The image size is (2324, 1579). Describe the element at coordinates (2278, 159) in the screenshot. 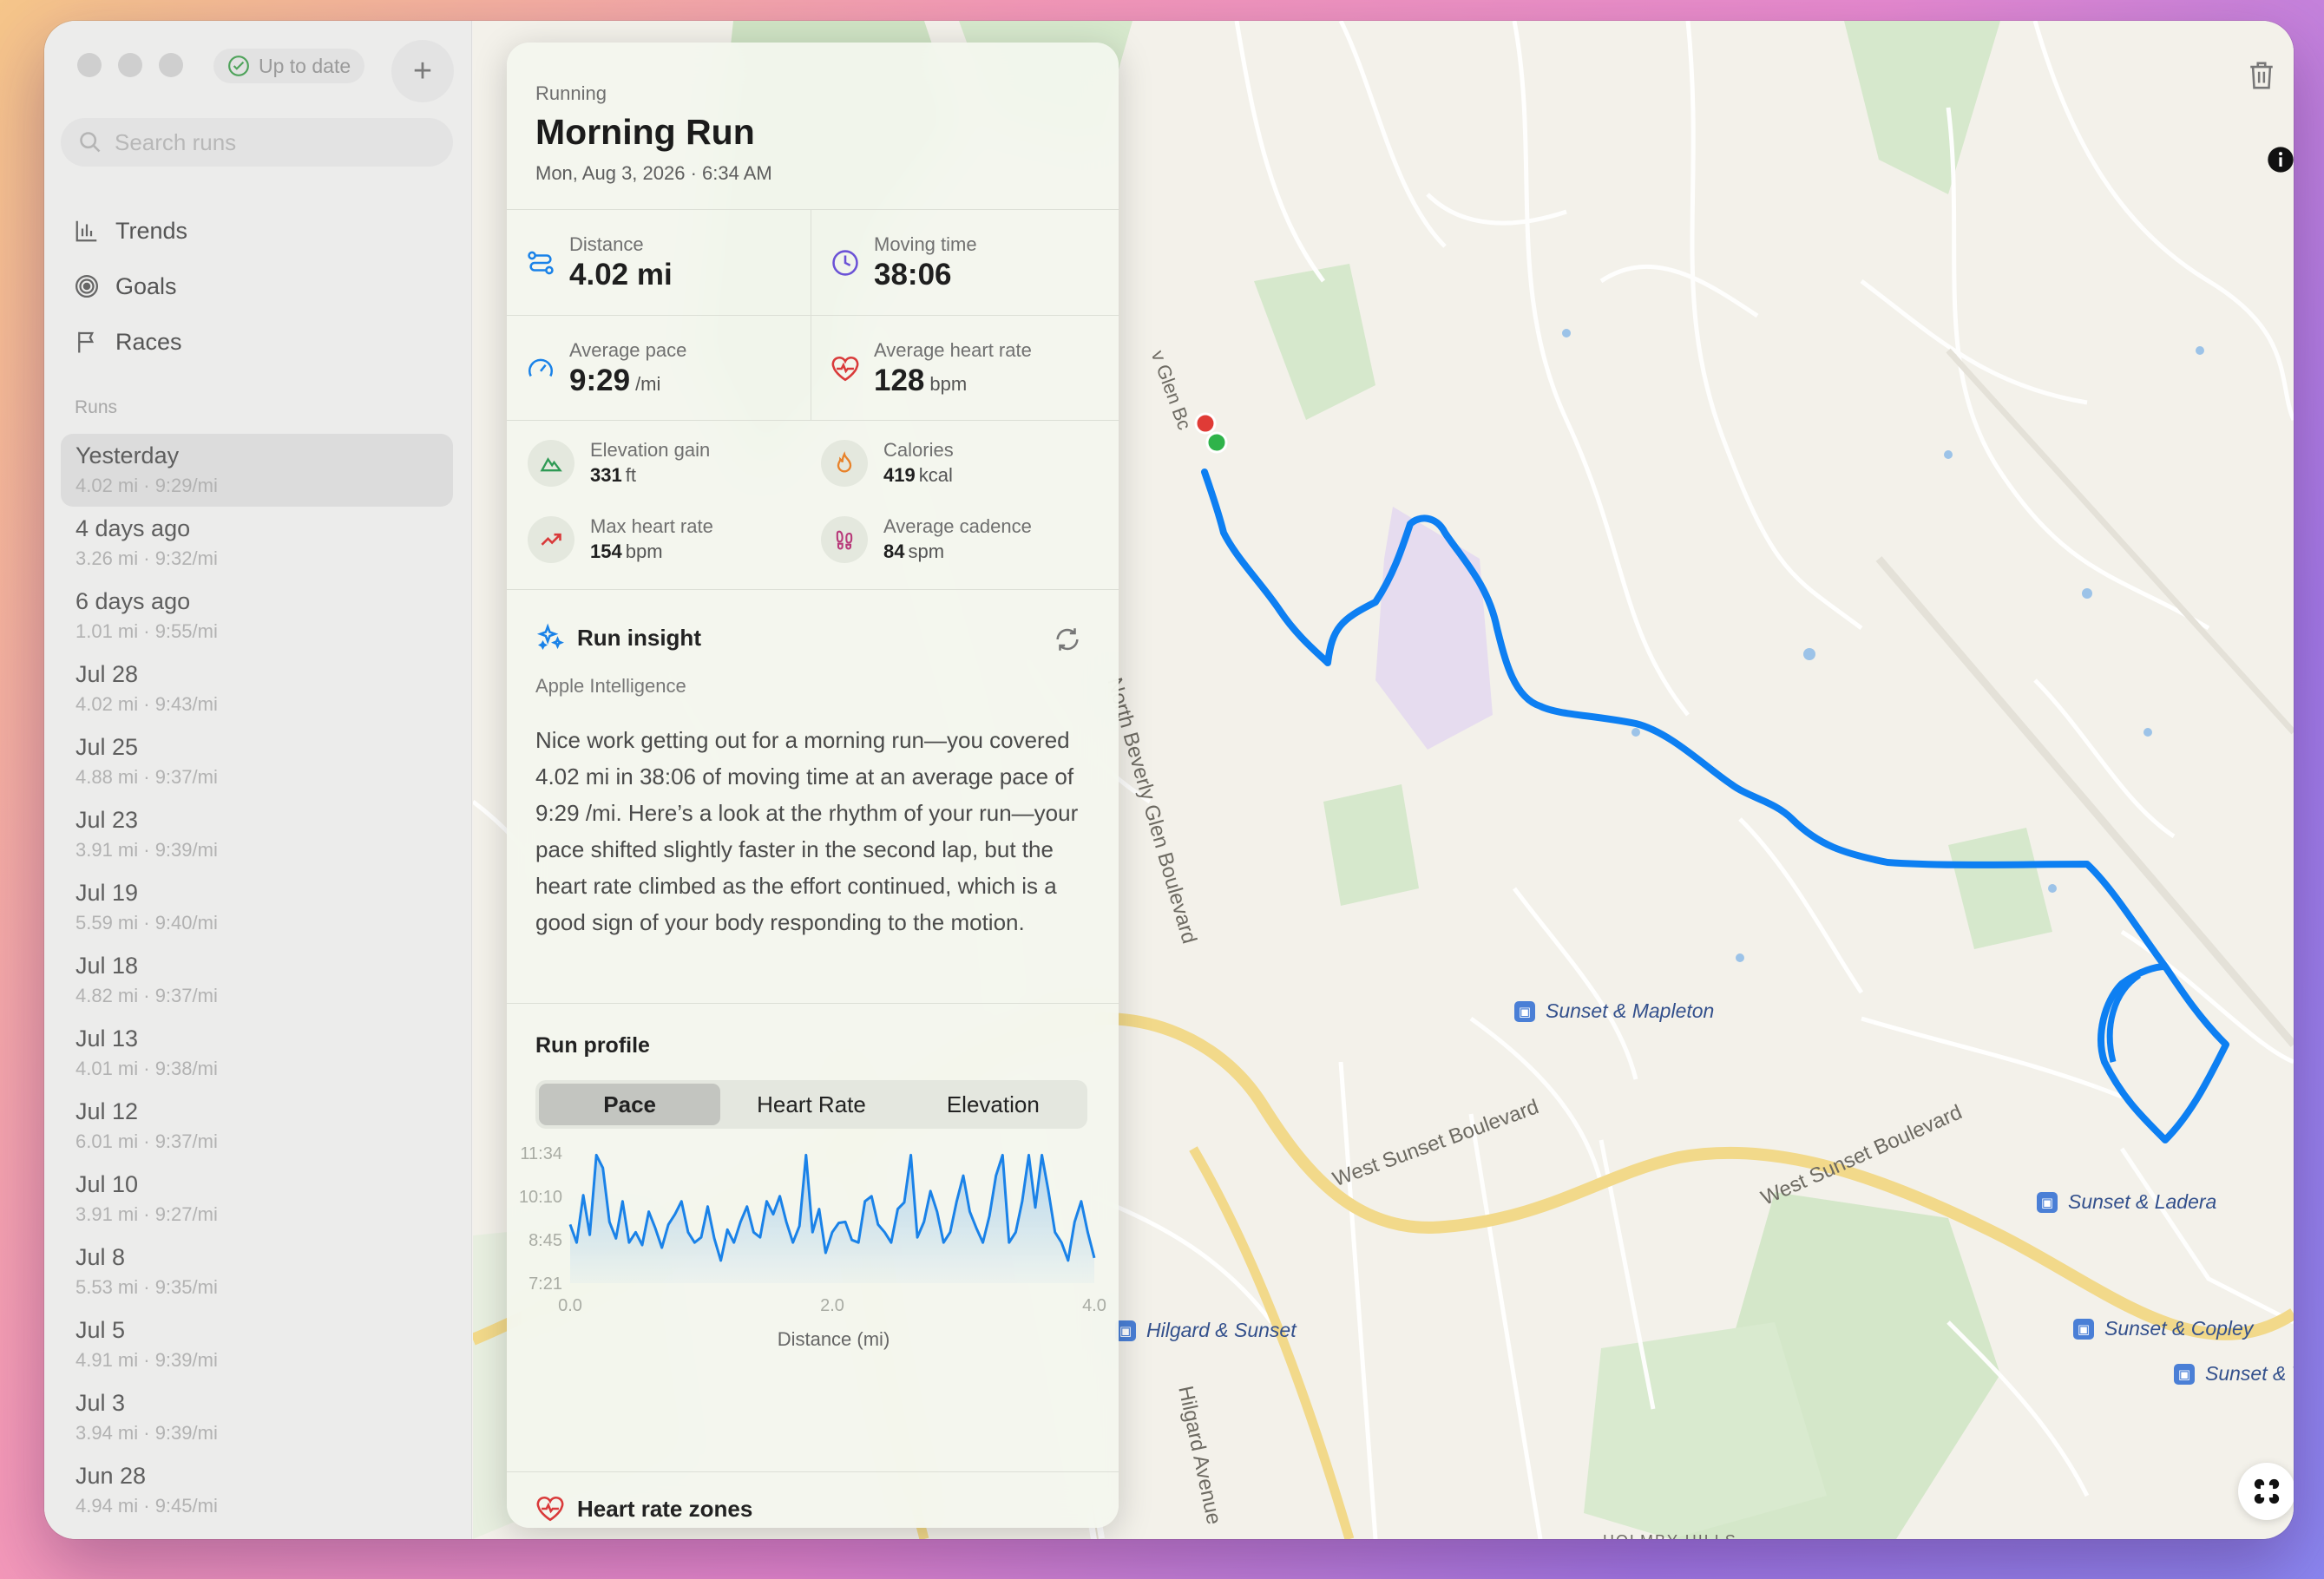

I see `info-icon` at that location.